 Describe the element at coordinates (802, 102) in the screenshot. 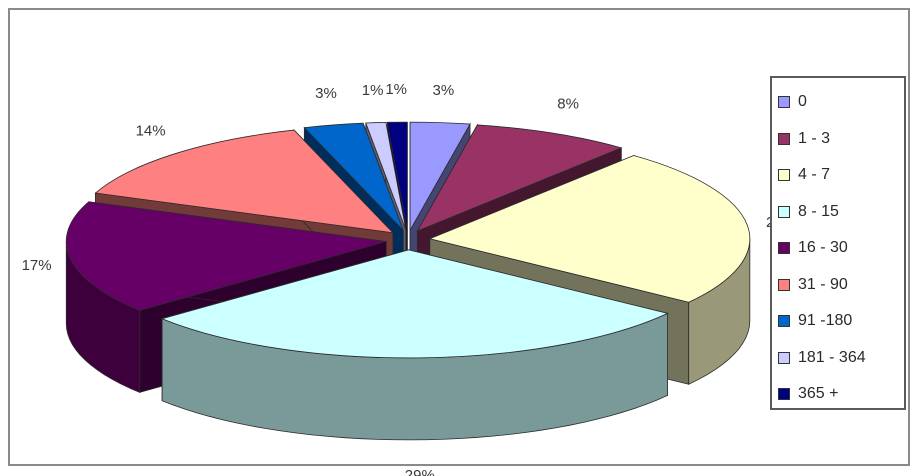

I see `legend-label: 0` at that location.